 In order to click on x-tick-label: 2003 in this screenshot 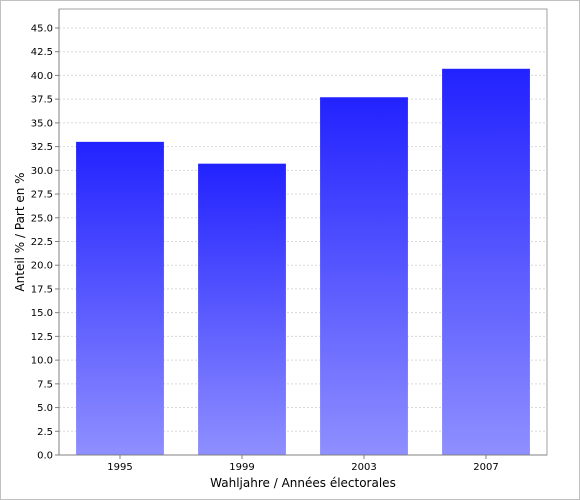, I will do `click(363, 467)`.